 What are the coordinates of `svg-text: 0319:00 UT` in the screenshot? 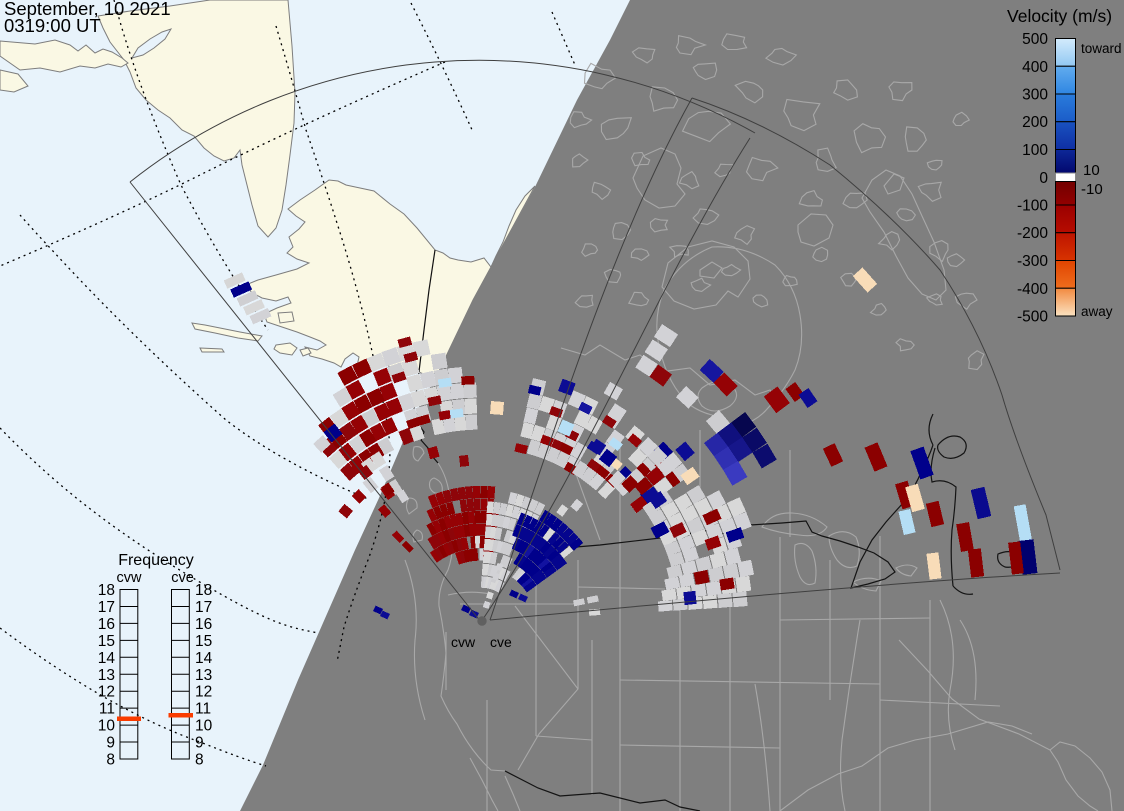 It's located at (52, 25).